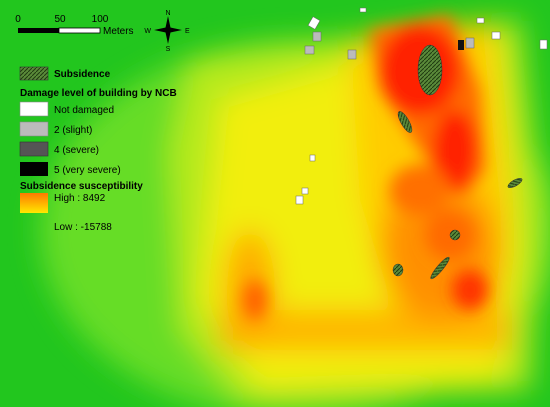  What do you see at coordinates (80, 198) in the screenshot?
I see `legend-label: High : 8492` at bounding box center [80, 198].